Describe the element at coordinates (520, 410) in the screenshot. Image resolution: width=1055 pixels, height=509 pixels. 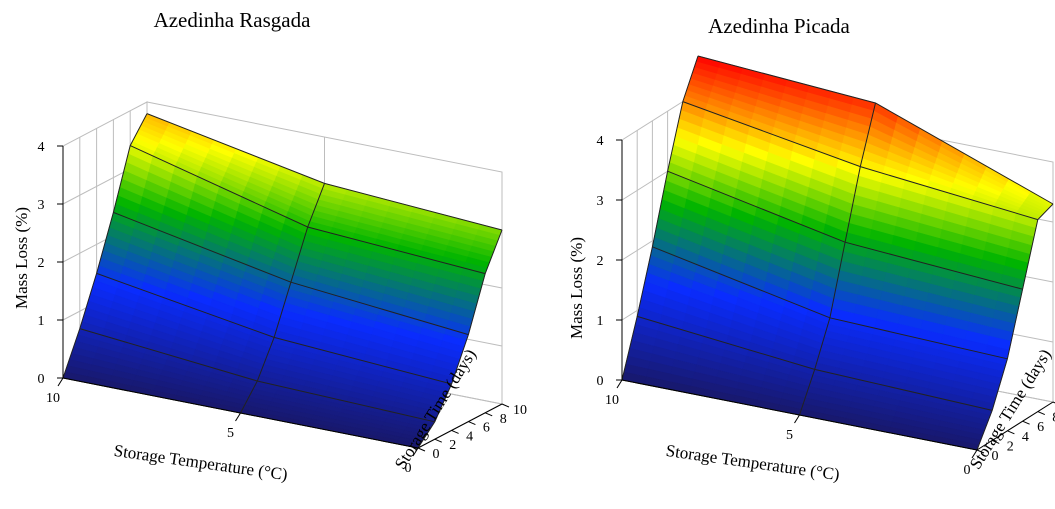
I see `y-tick-label: 10` at that location.